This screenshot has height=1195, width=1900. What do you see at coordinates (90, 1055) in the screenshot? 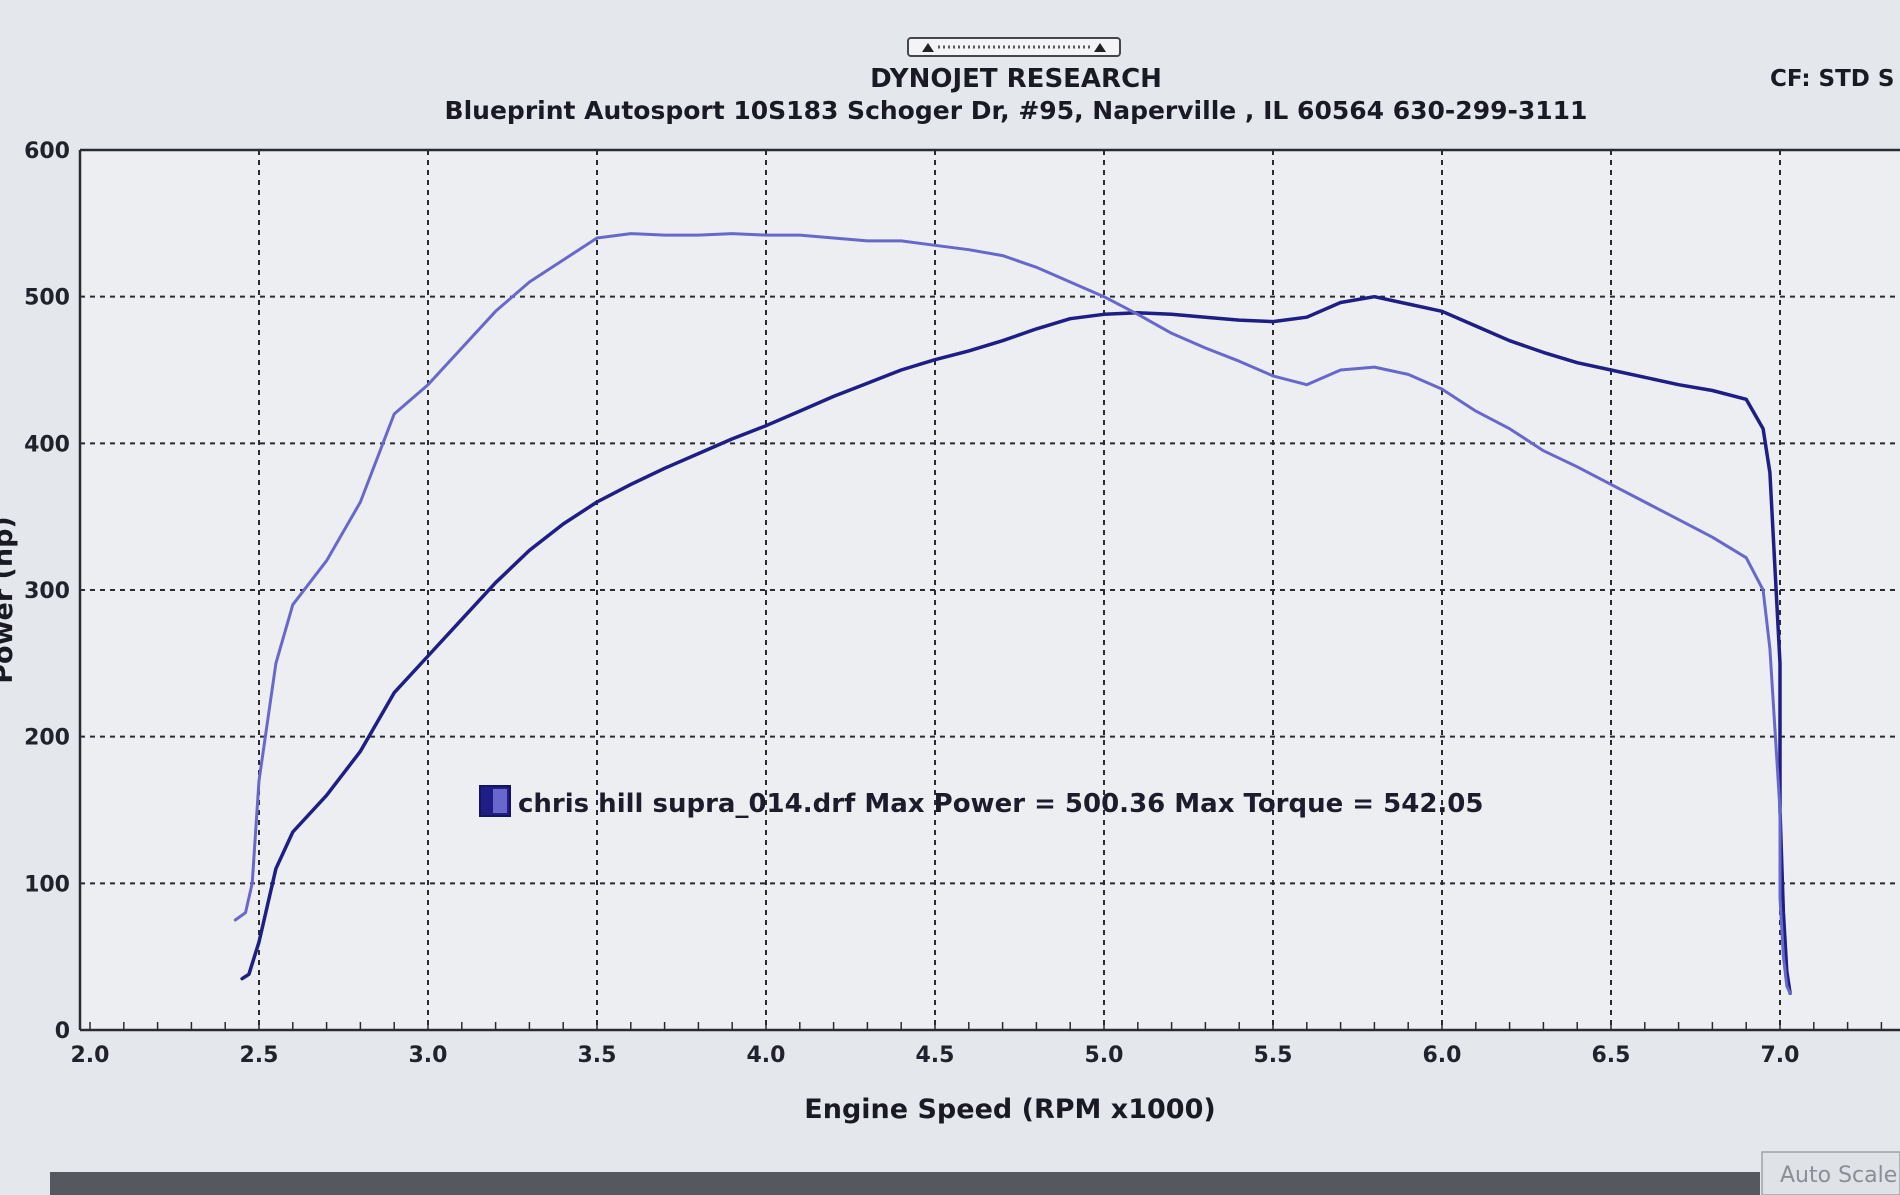
I see `x-tick-label: 2.0` at bounding box center [90, 1055].